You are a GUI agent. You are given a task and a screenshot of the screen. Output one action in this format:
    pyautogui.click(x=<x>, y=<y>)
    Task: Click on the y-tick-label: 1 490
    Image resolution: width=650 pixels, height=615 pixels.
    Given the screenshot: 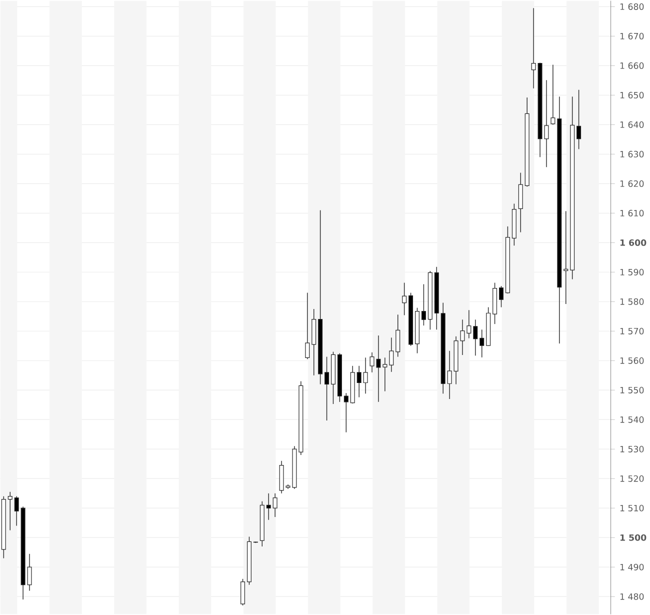 What is the action you would take?
    pyautogui.click(x=632, y=567)
    